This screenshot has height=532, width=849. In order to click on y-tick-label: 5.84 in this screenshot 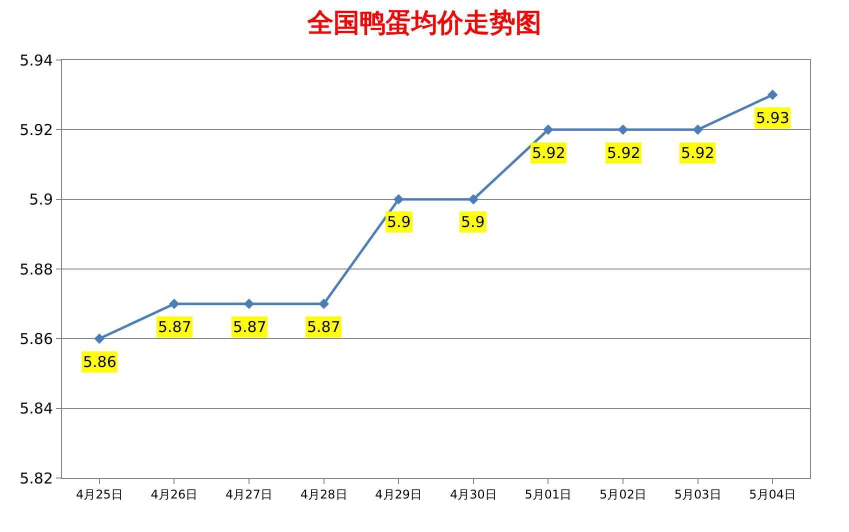, I will do `click(36, 409)`.